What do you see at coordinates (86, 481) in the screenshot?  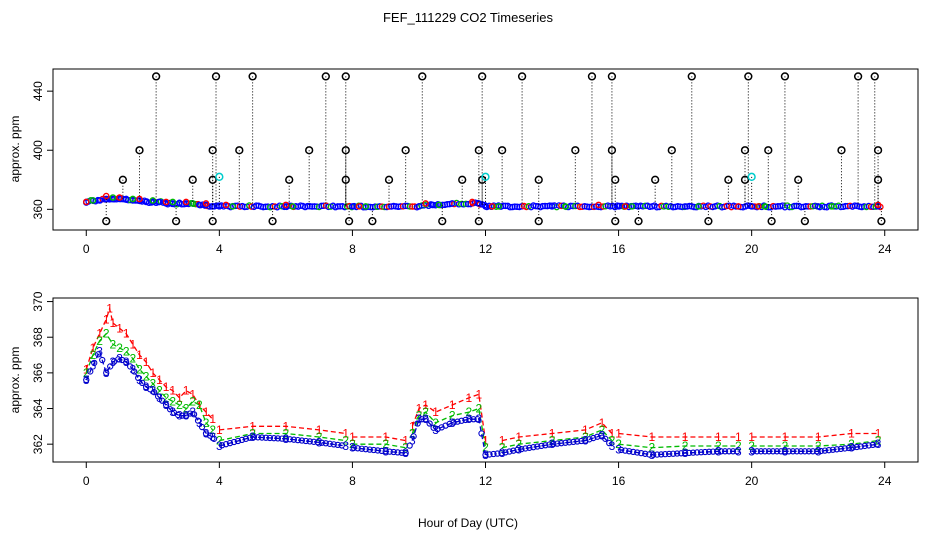 I see `bottom-x-tick-label: 0` at bounding box center [86, 481].